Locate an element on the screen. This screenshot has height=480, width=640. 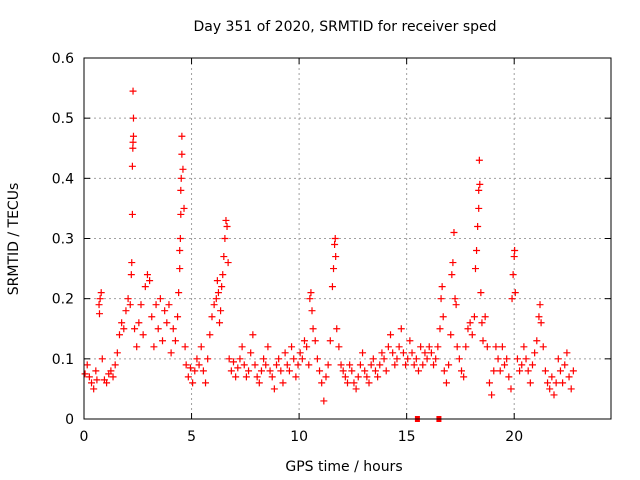
x-tick-label: 0 is located at coordinates (84, 437).